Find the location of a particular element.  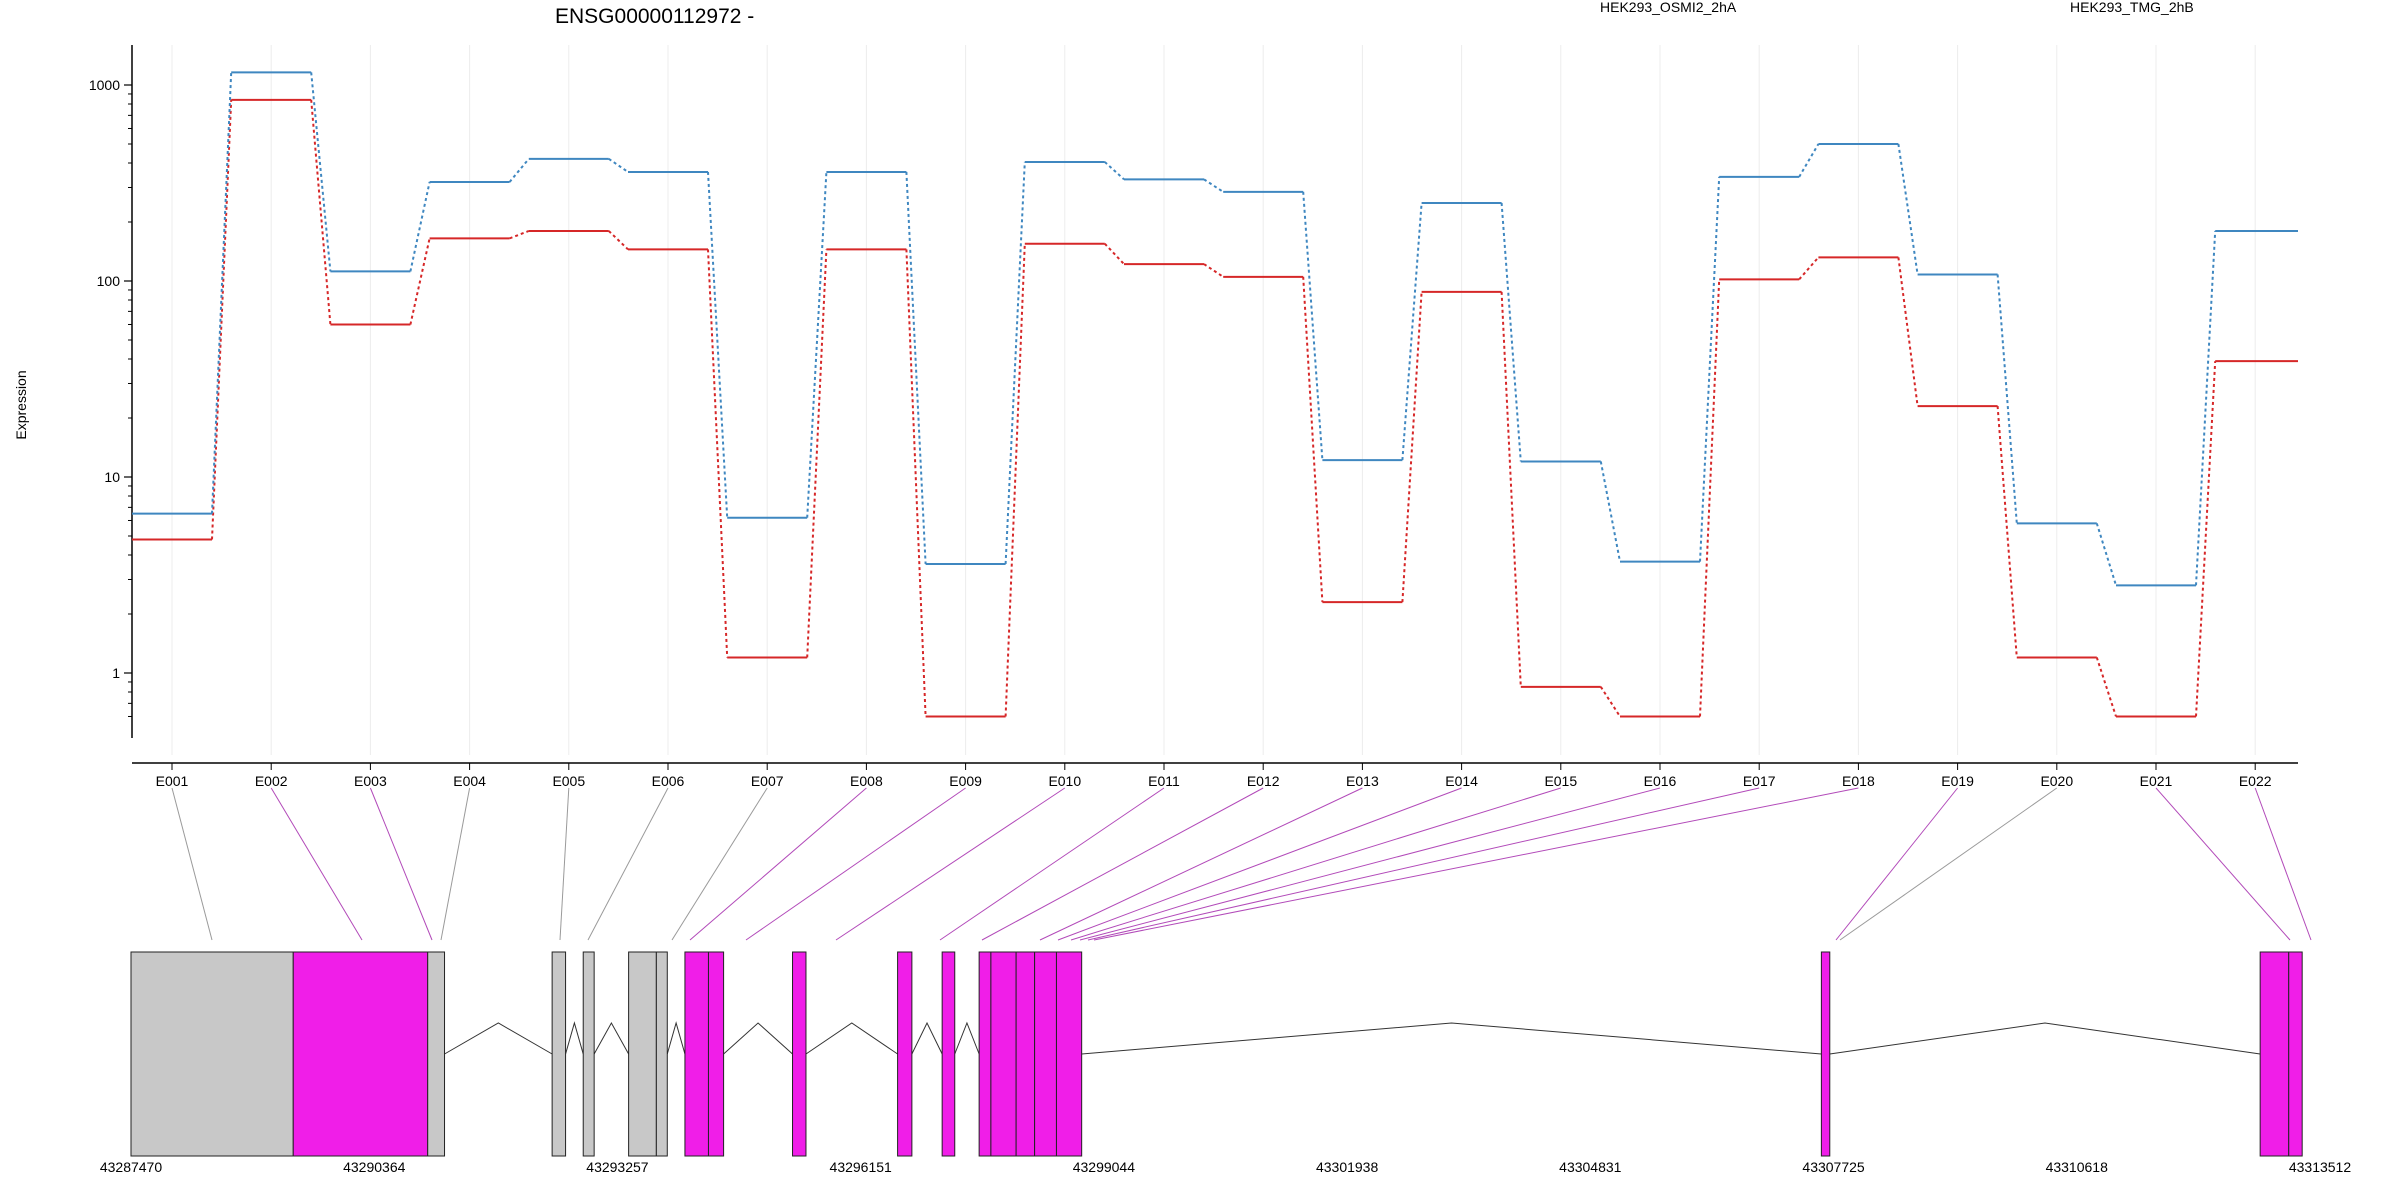

chart-title: ENSG00000112972 - is located at coordinates (654, 16).